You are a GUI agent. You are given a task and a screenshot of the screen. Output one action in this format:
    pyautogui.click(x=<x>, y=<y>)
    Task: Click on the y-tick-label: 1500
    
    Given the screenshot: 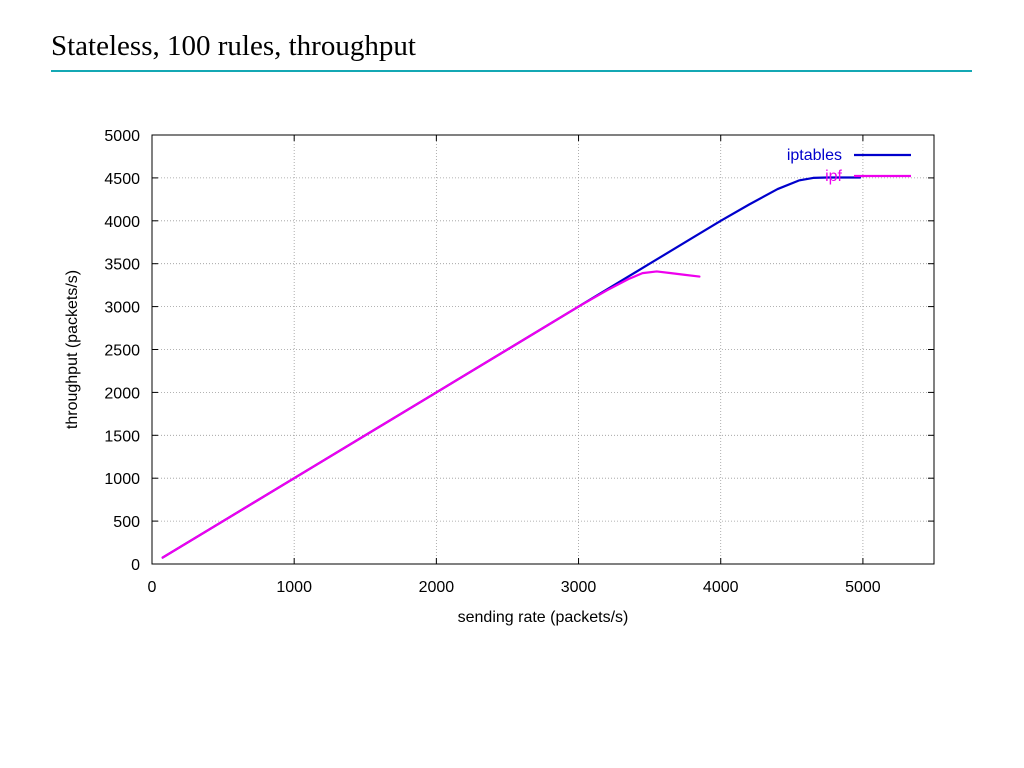 What is the action you would take?
    pyautogui.click(x=122, y=436)
    